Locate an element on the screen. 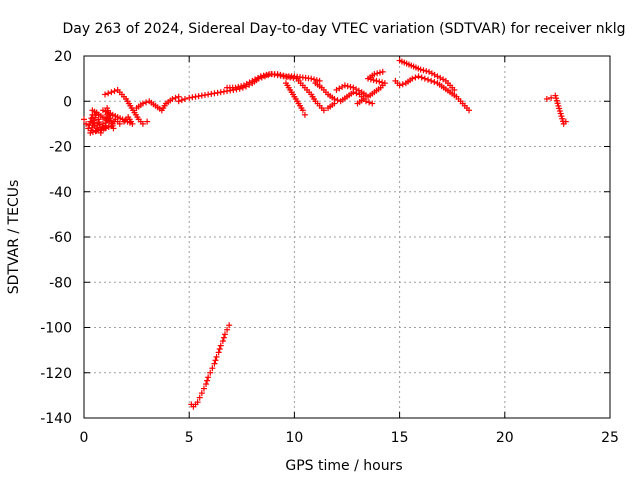 The height and width of the screenshot is (480, 640). x-tick-label: 0 is located at coordinates (84, 438).